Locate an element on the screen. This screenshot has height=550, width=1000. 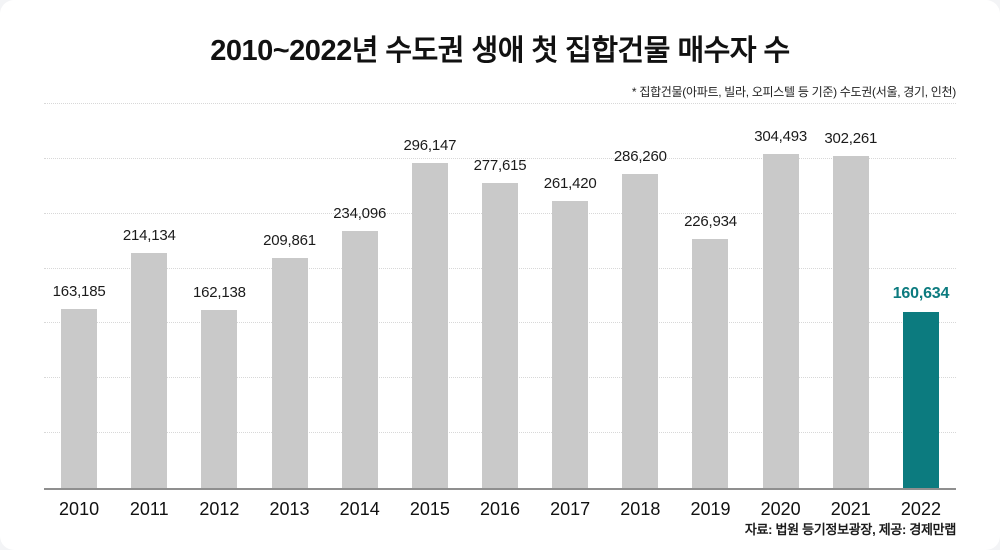
bar-value-label: 163,185 is located at coordinates (79, 291).